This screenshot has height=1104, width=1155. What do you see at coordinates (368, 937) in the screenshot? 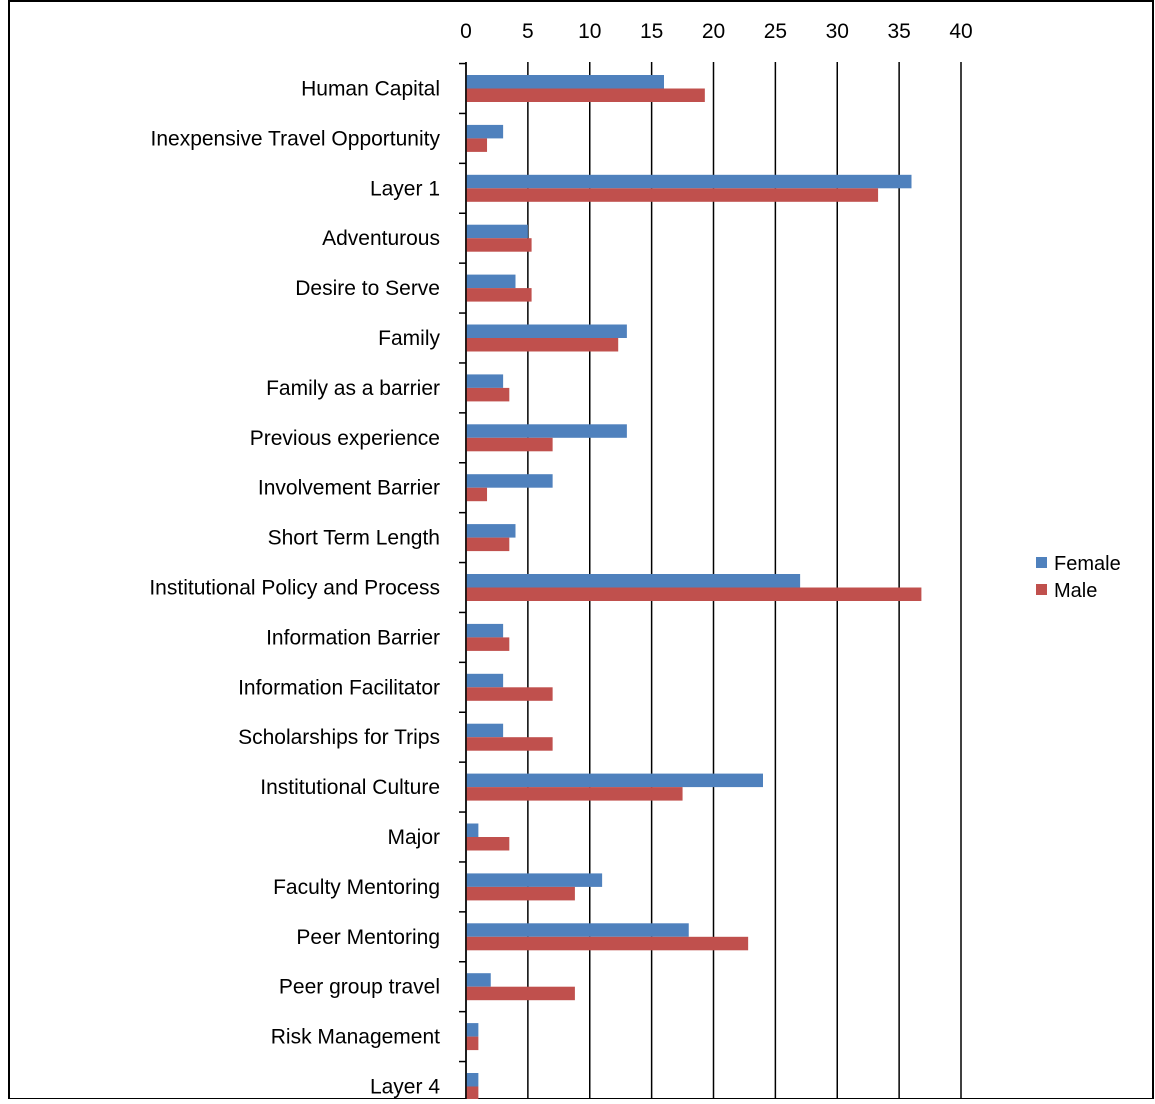
I see `category-label: Peer Mentoring` at bounding box center [368, 937].